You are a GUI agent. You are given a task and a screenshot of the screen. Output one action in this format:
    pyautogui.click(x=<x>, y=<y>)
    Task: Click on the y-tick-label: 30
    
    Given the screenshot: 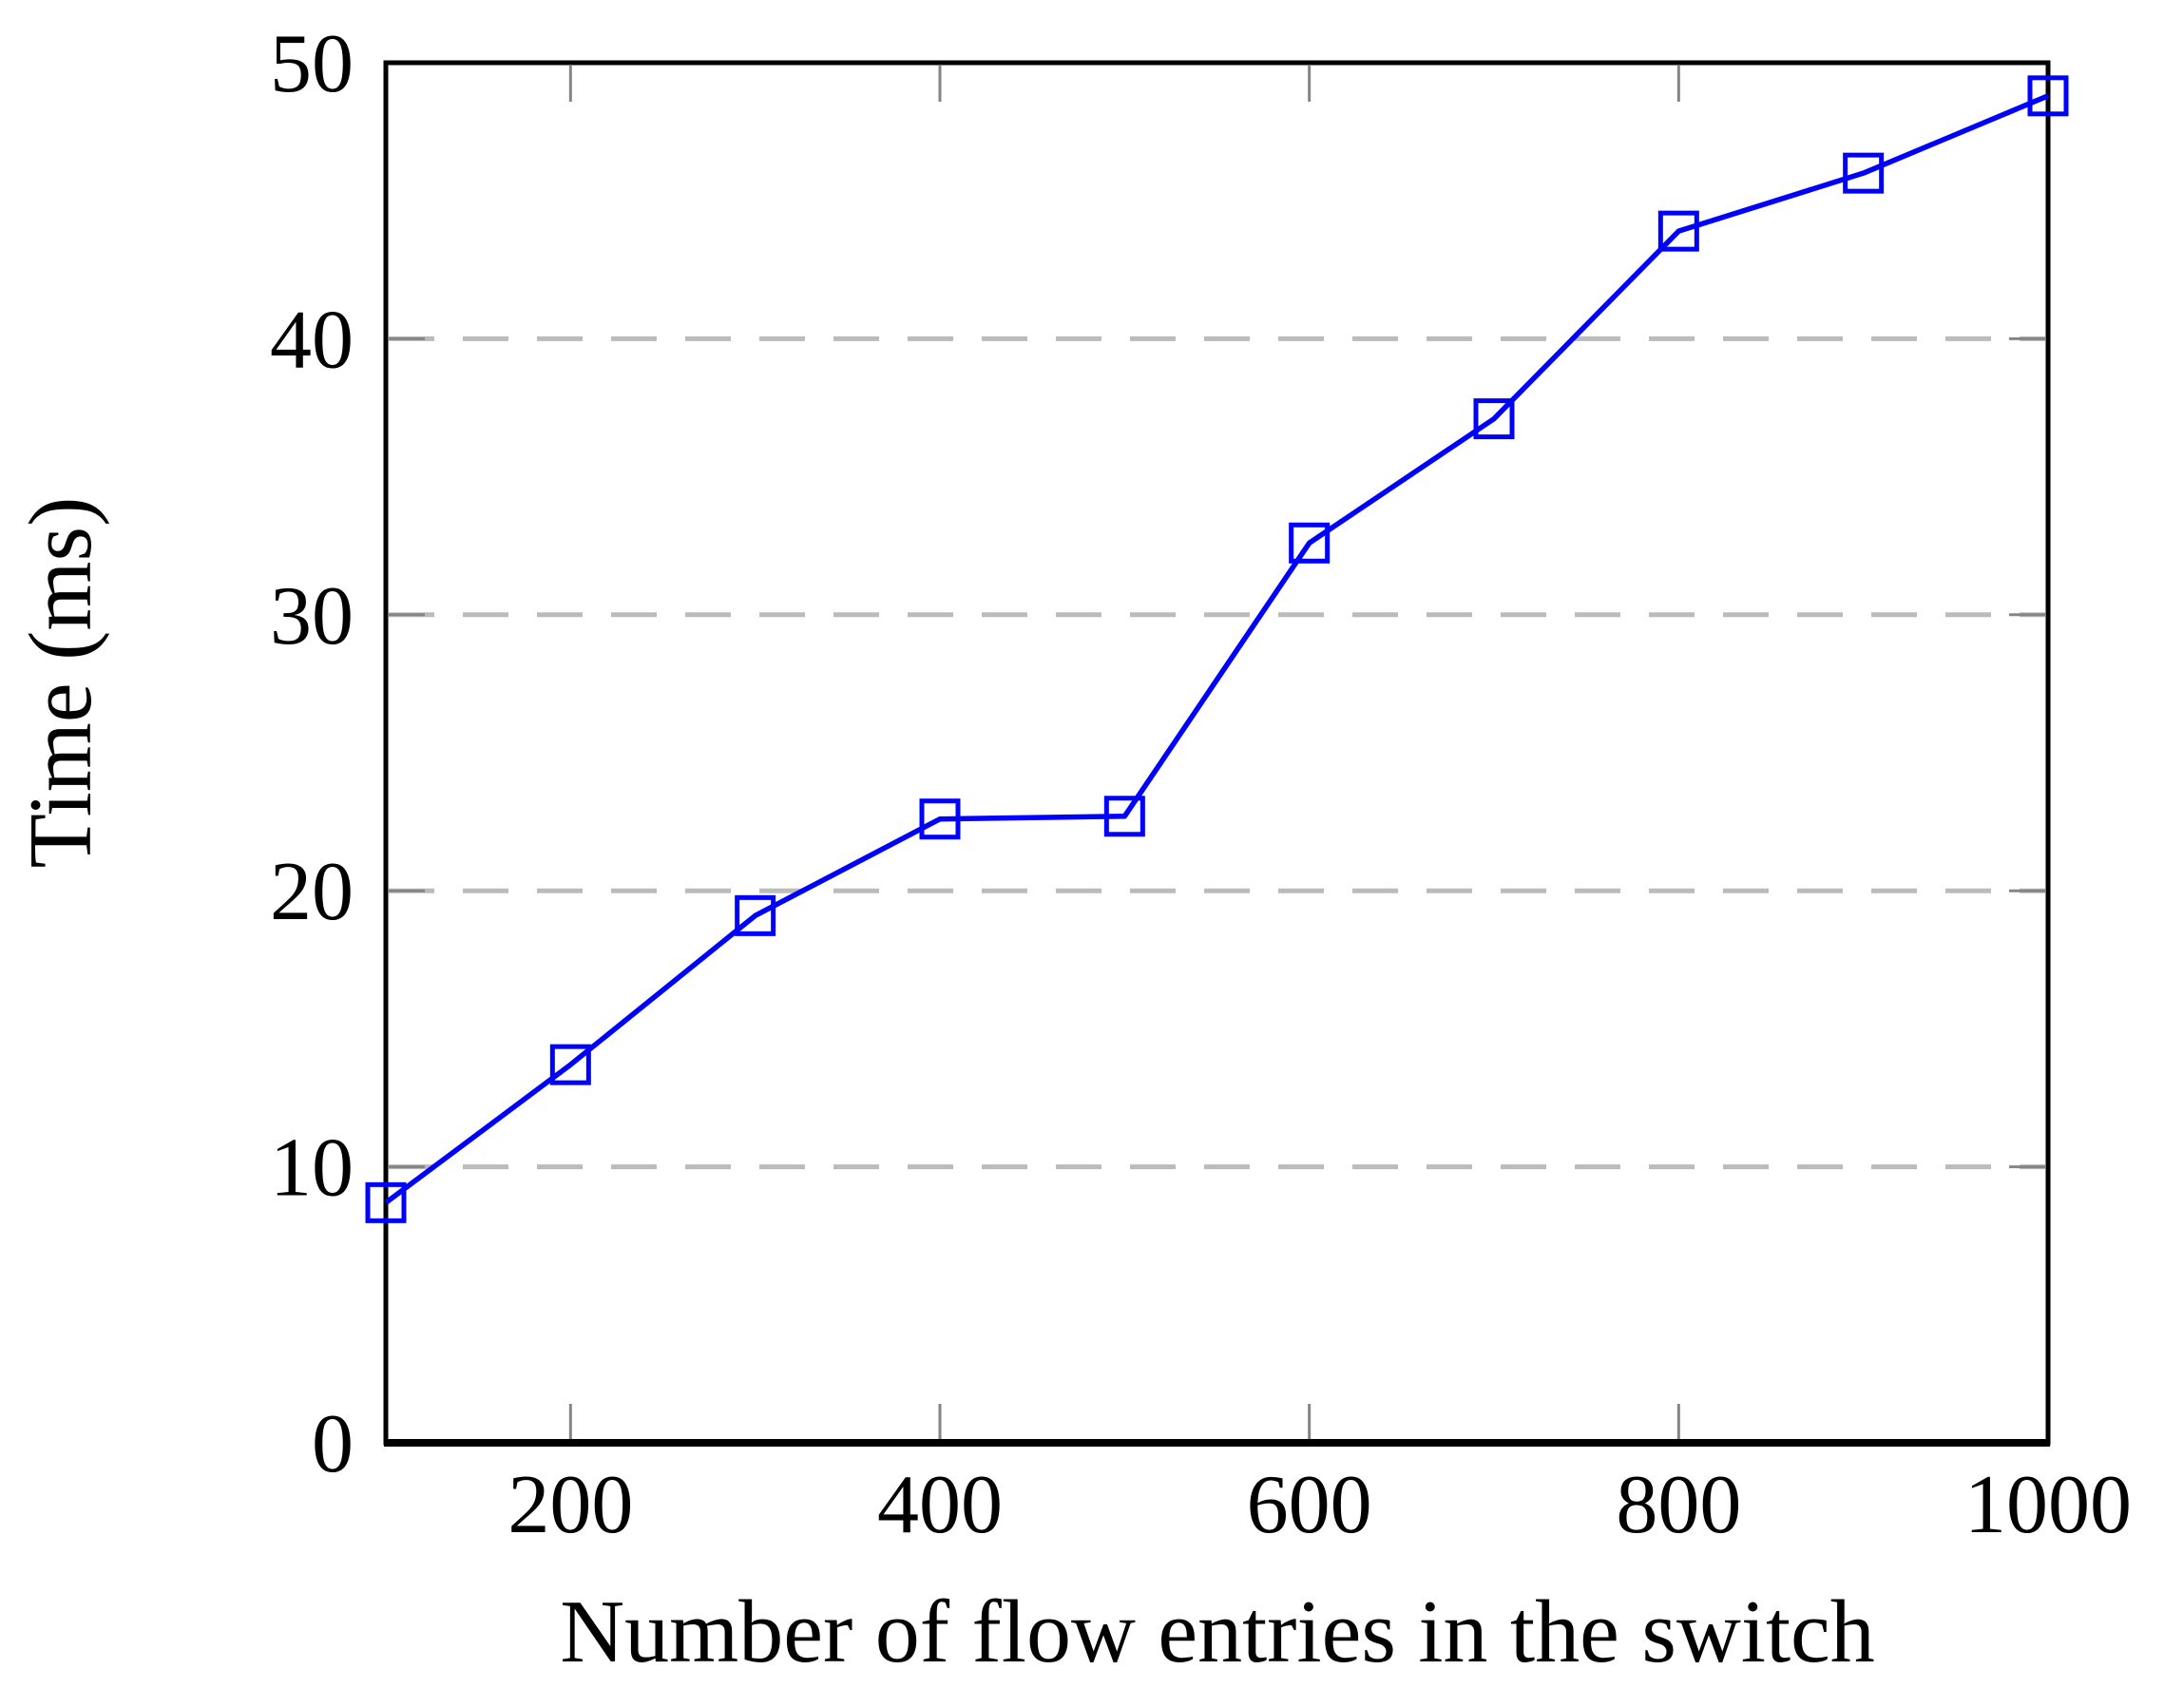 What is the action you would take?
    pyautogui.click(x=312, y=616)
    